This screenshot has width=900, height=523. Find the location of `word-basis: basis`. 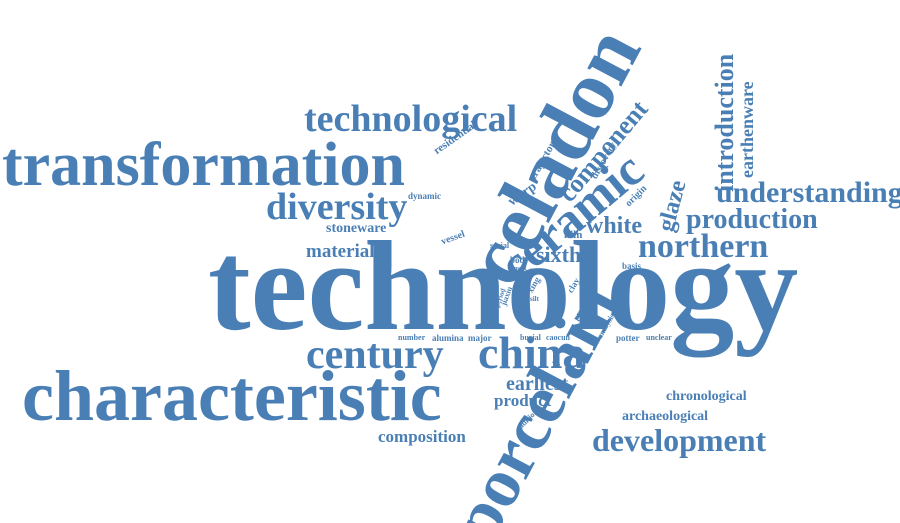

word-basis: basis is located at coordinates (631, 266).